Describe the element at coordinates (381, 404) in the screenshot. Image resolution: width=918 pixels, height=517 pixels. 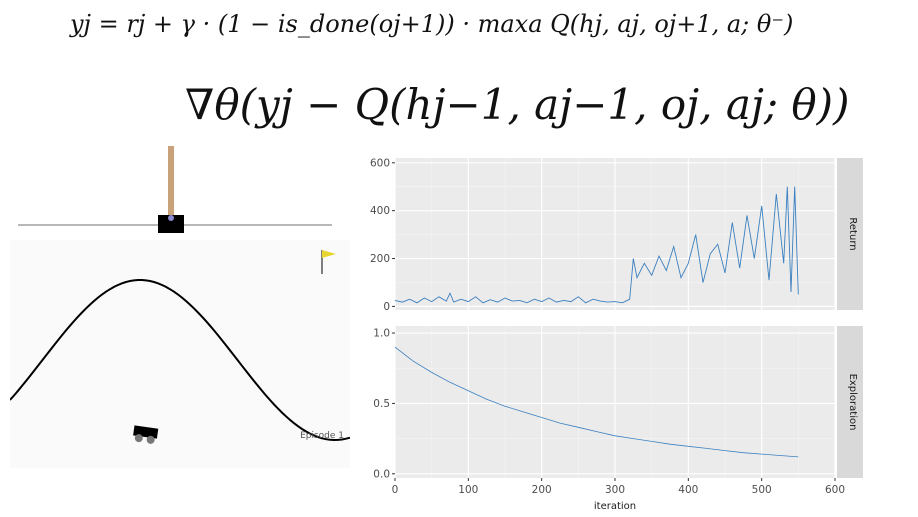
I see `y-tick-label: 0.5` at that location.